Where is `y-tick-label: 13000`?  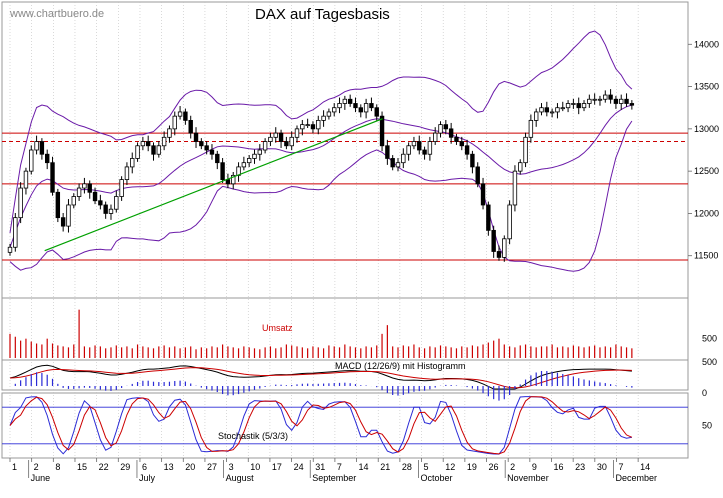 y-tick-label: 13000 is located at coordinates (706, 129).